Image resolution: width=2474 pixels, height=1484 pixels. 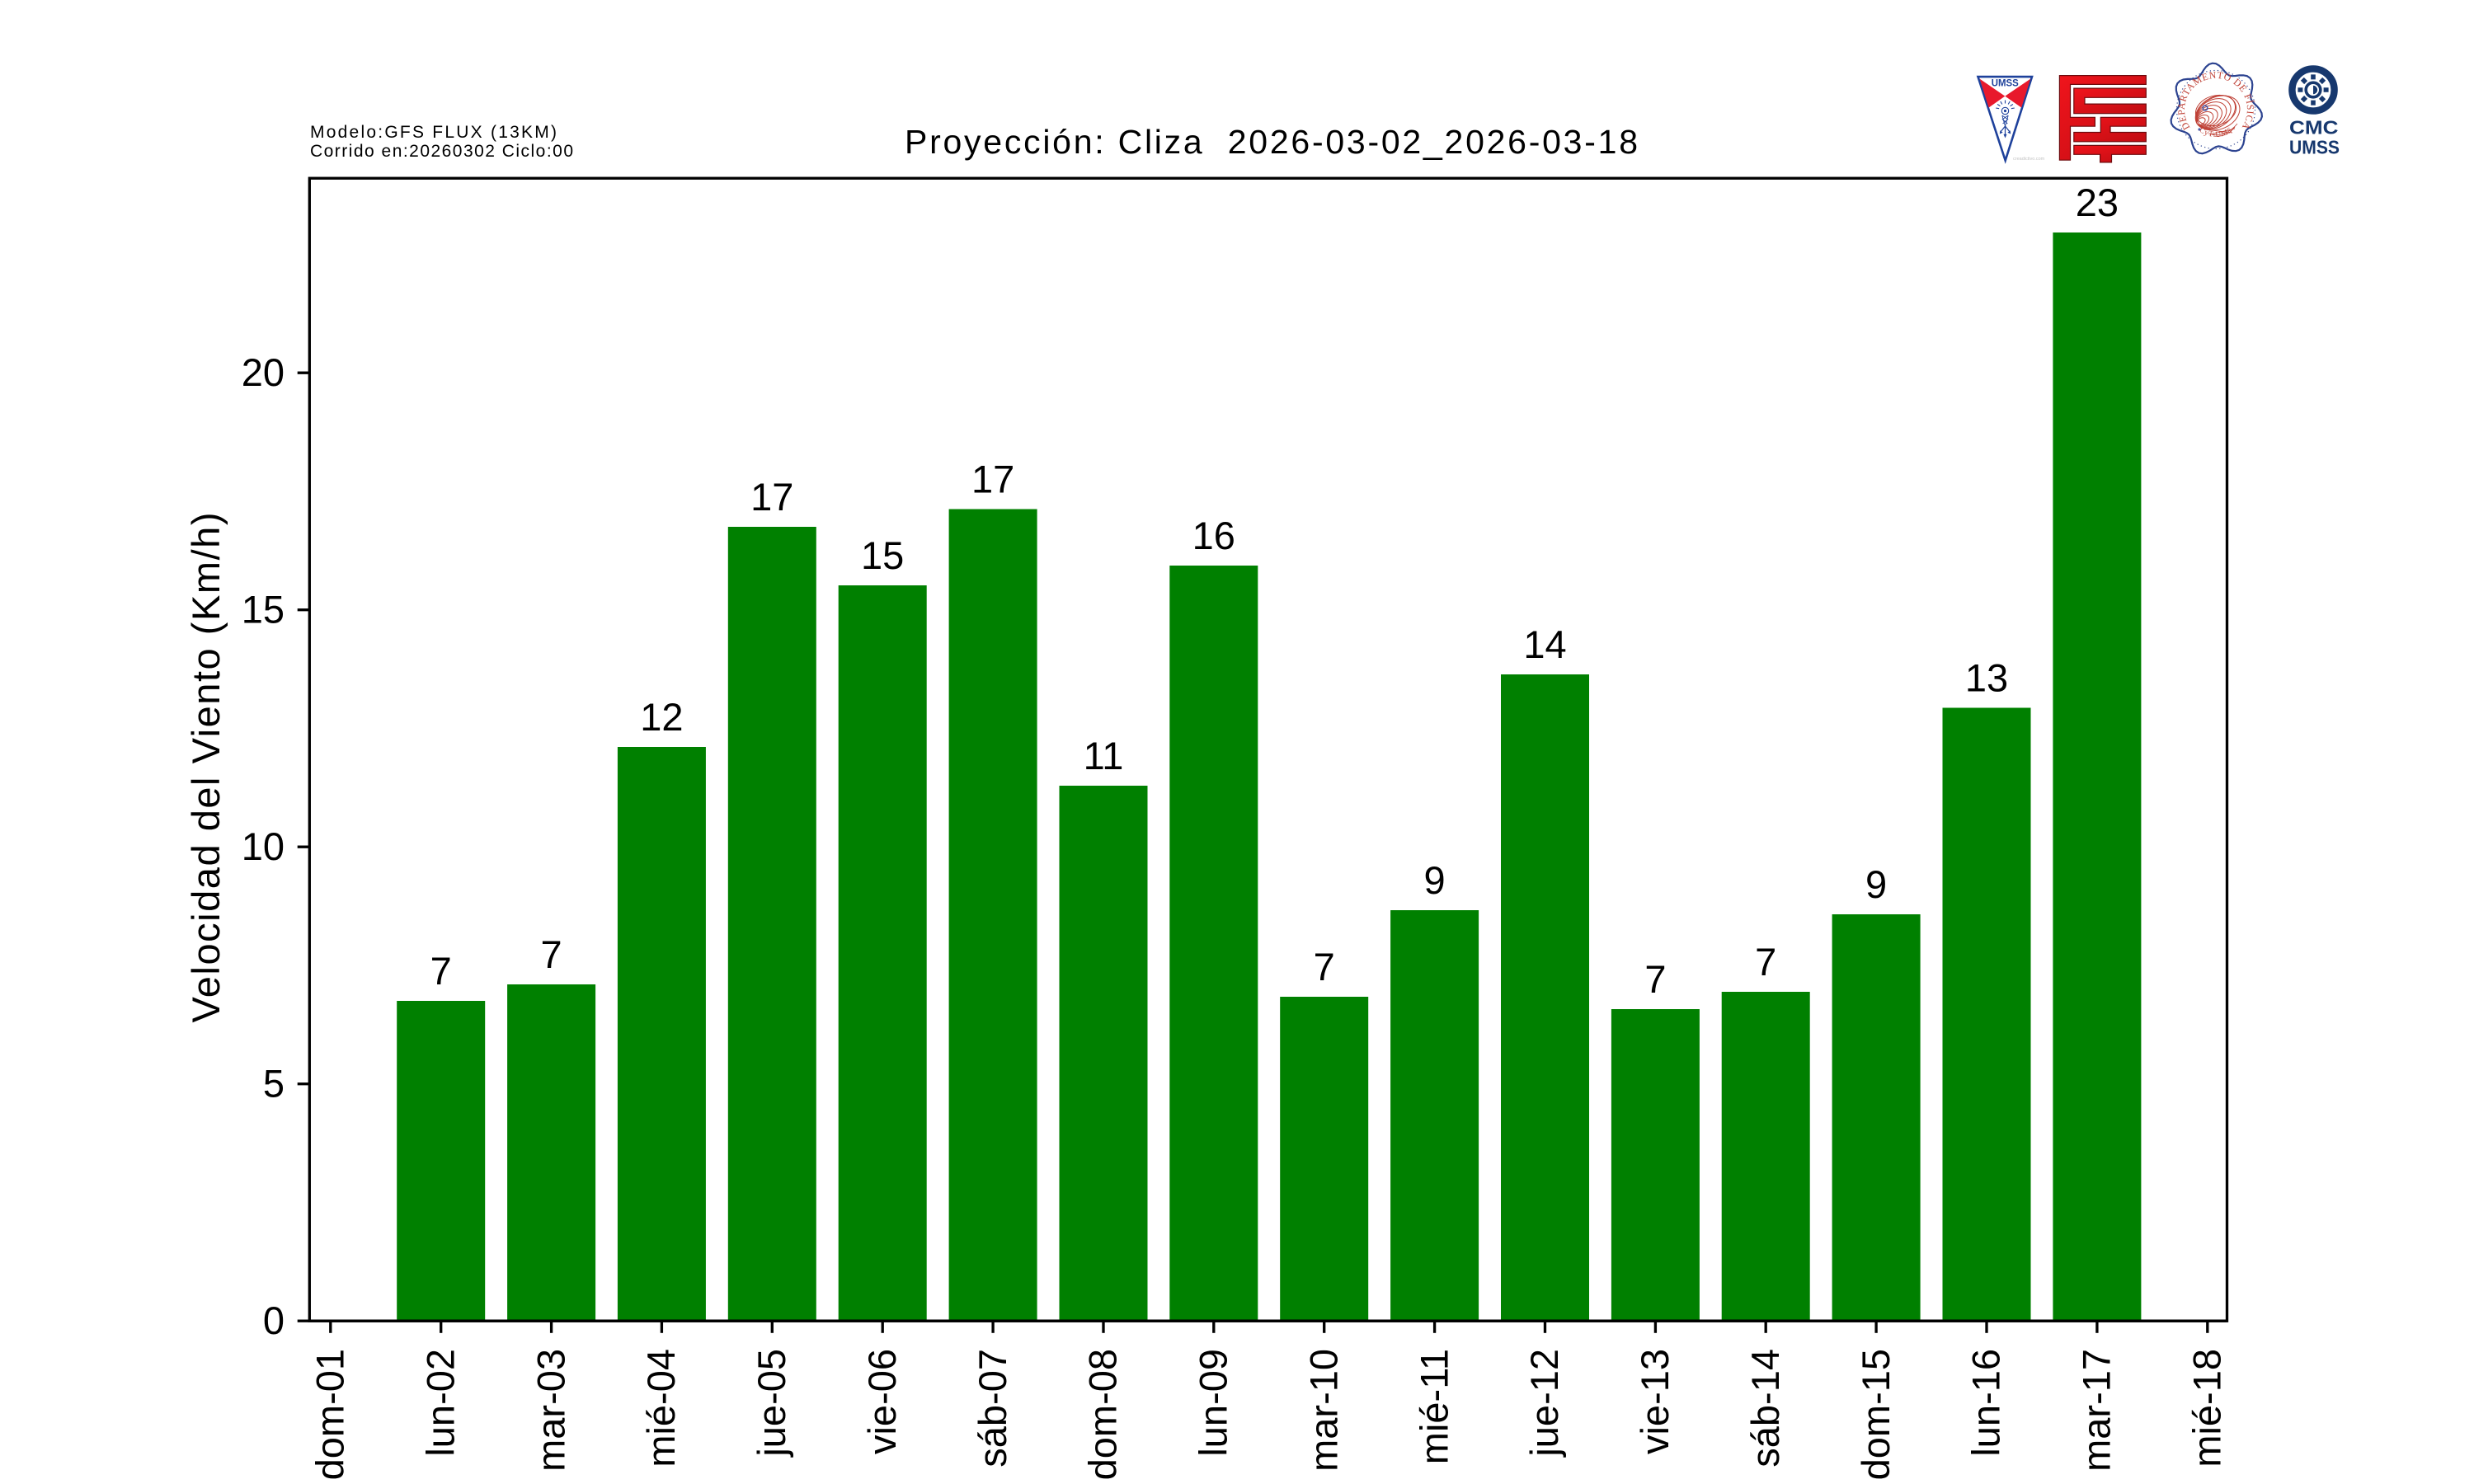 I want to click on svg-text: CMC, so click(x=2314, y=127).